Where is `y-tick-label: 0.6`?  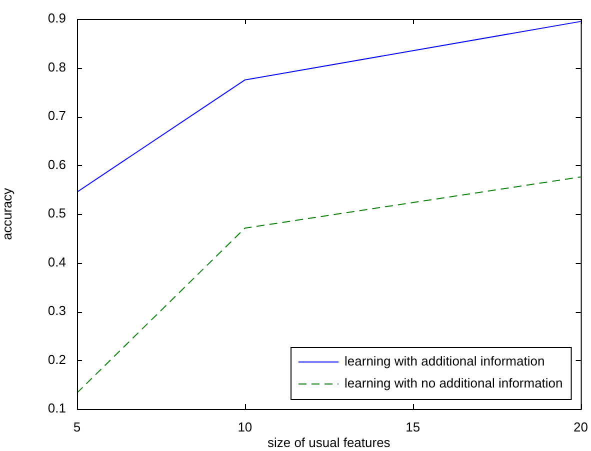 y-tick-label: 0.6 is located at coordinates (57, 164).